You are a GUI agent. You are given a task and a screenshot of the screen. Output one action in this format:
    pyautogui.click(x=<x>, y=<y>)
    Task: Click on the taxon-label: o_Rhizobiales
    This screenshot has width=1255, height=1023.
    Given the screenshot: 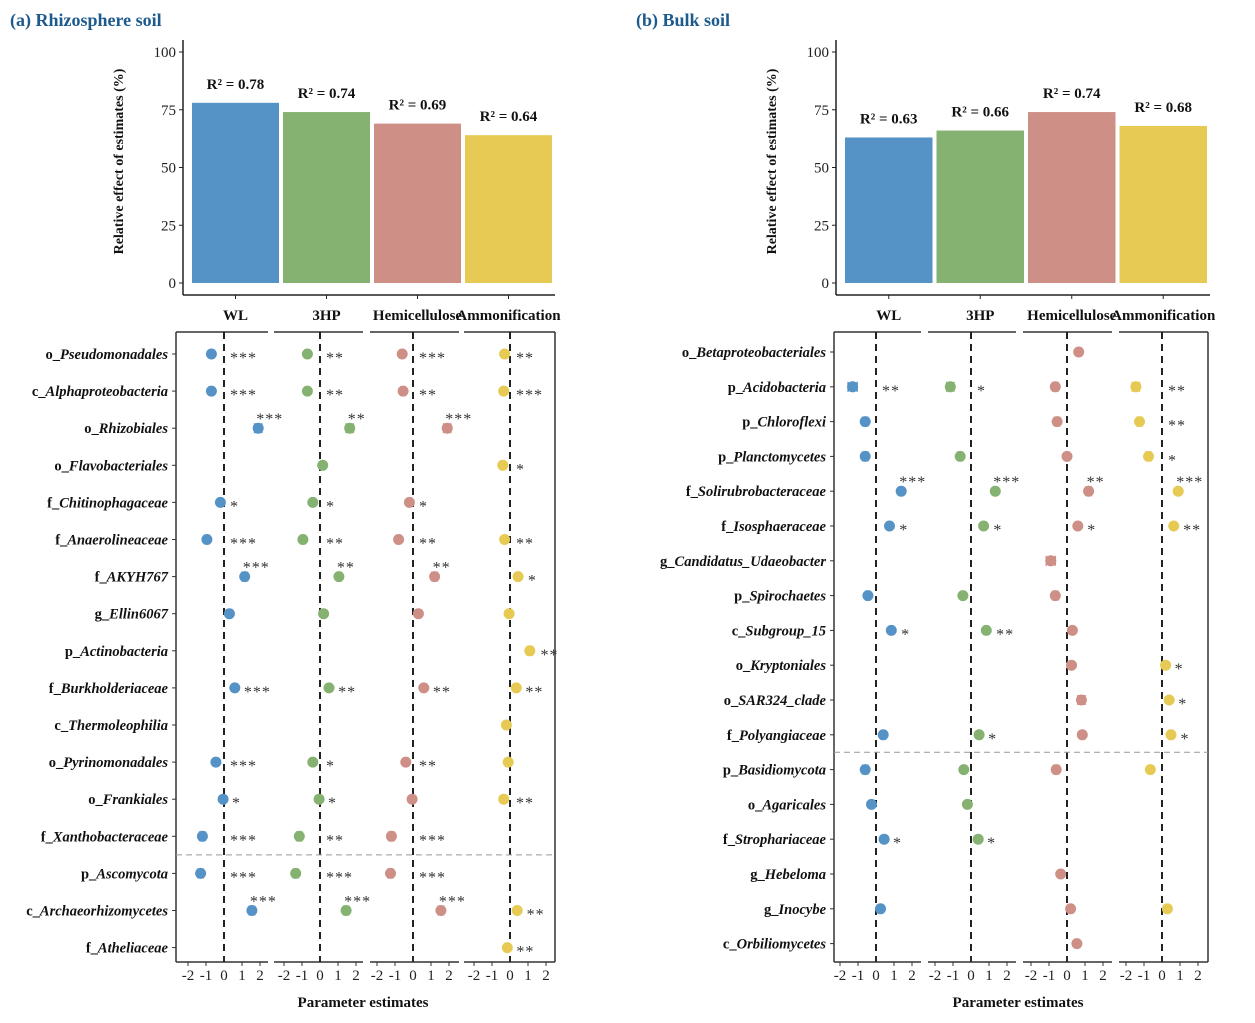 What is the action you would take?
    pyautogui.click(x=126, y=429)
    